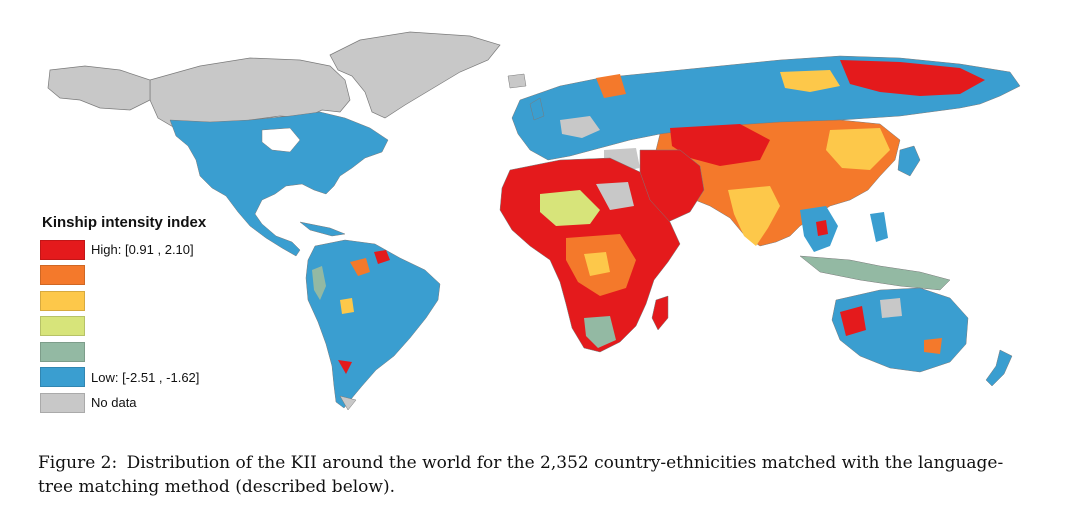 Image resolution: width=1072 pixels, height=510 pixels. What do you see at coordinates (382, 257) in the screenshot?
I see `region-amazon-red` at bounding box center [382, 257].